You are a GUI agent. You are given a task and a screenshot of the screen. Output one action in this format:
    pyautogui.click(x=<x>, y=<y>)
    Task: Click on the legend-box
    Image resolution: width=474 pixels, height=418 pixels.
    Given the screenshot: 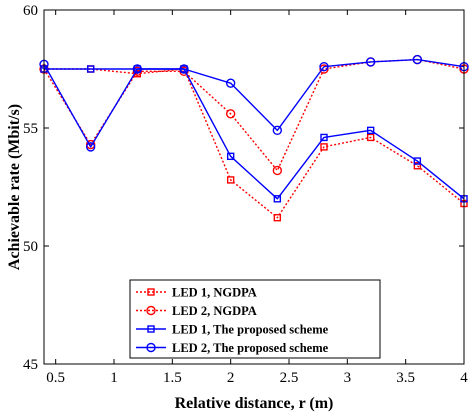 What is the action you would take?
    pyautogui.click(x=255, y=319)
    